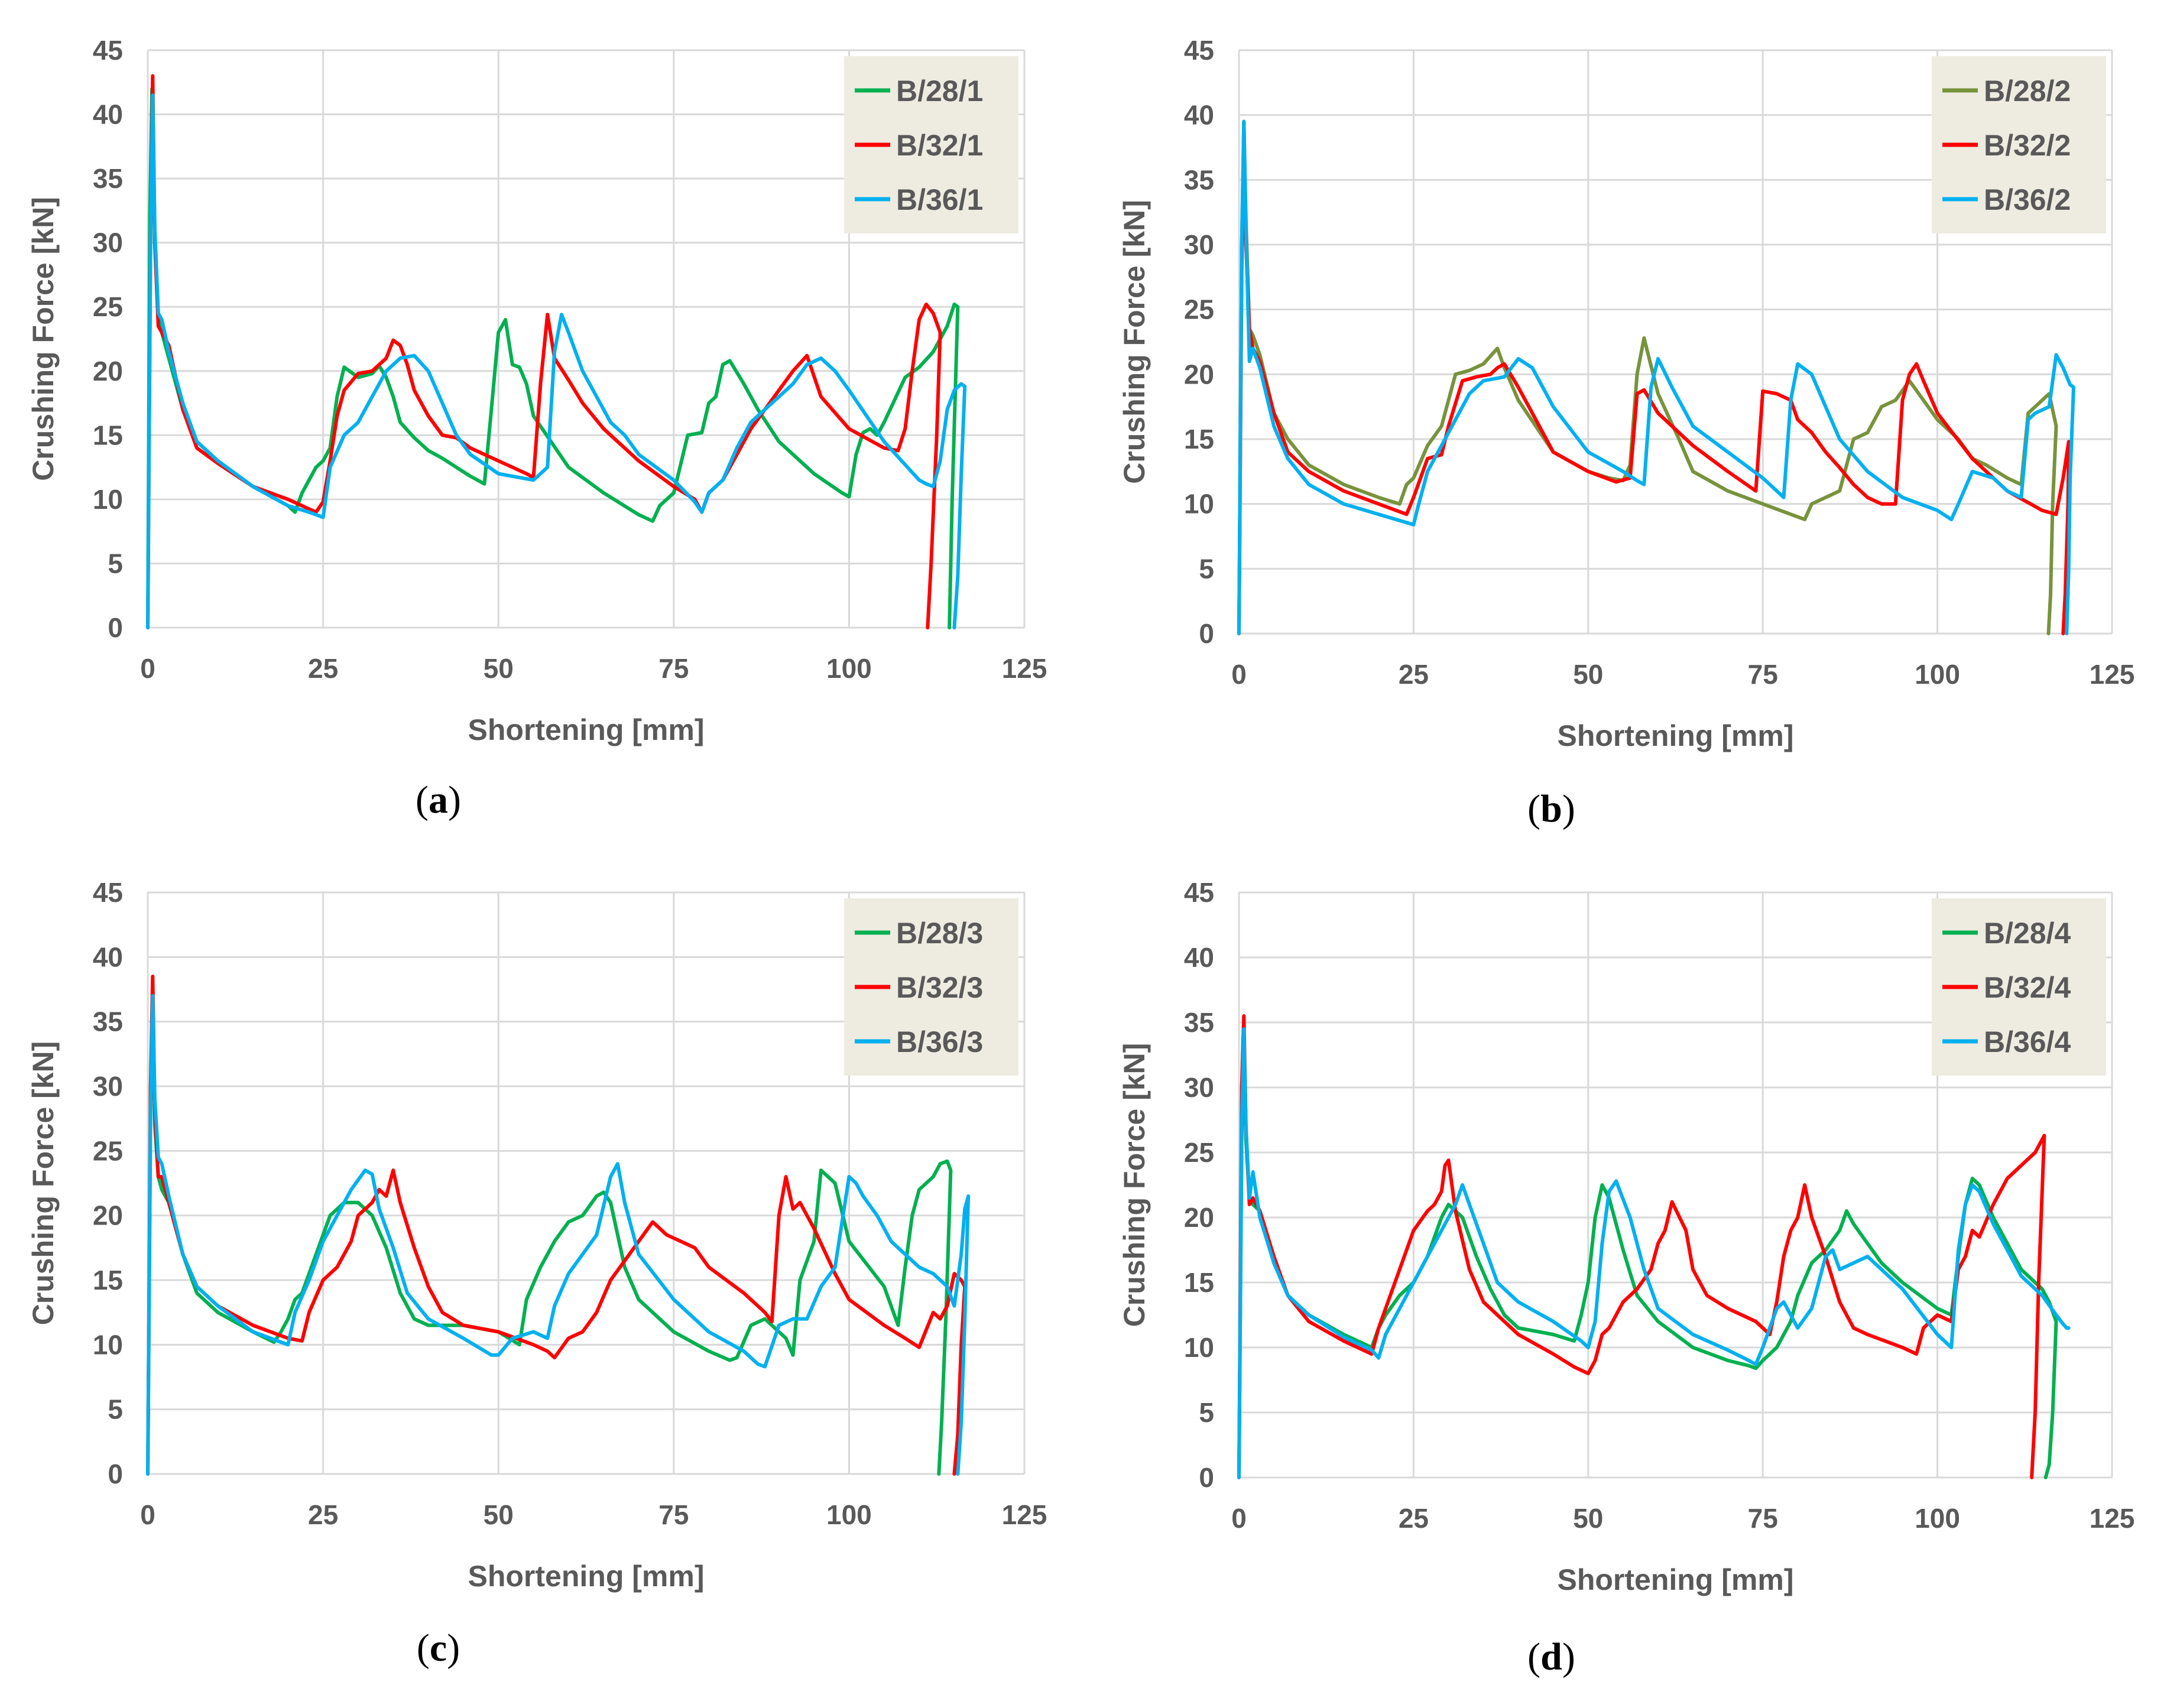 The image size is (2167, 1708). I want to click on legend-label: B/36/1, so click(939, 199).